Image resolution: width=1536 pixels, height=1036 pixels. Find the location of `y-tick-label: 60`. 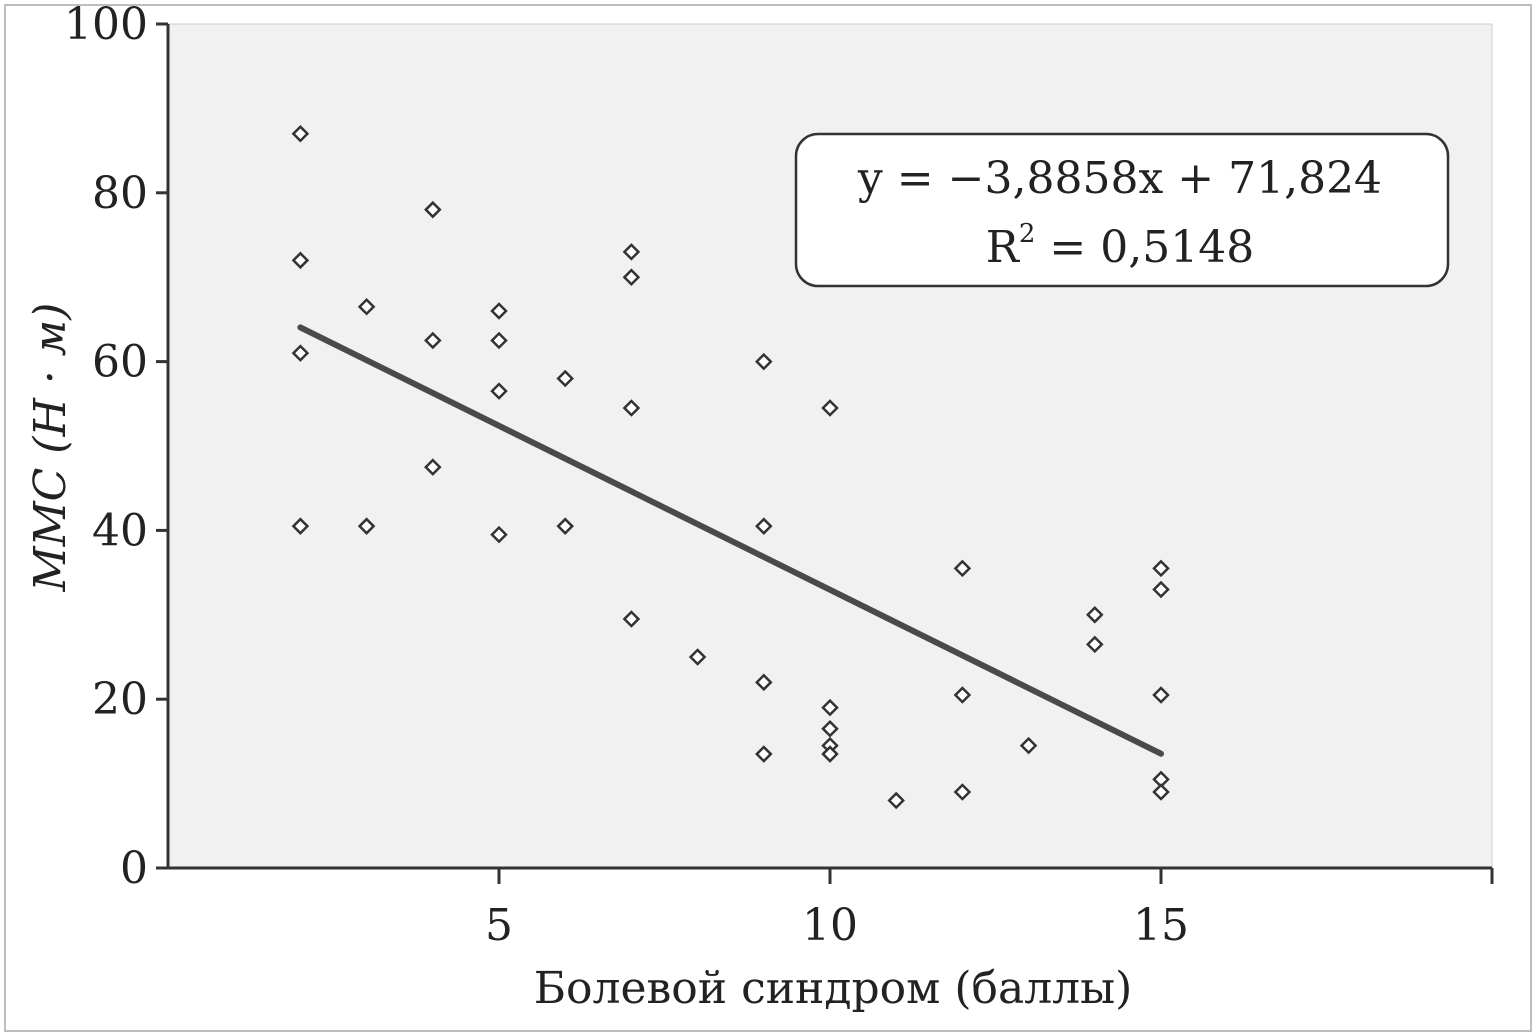

y-tick-label: 60 is located at coordinates (120, 362).